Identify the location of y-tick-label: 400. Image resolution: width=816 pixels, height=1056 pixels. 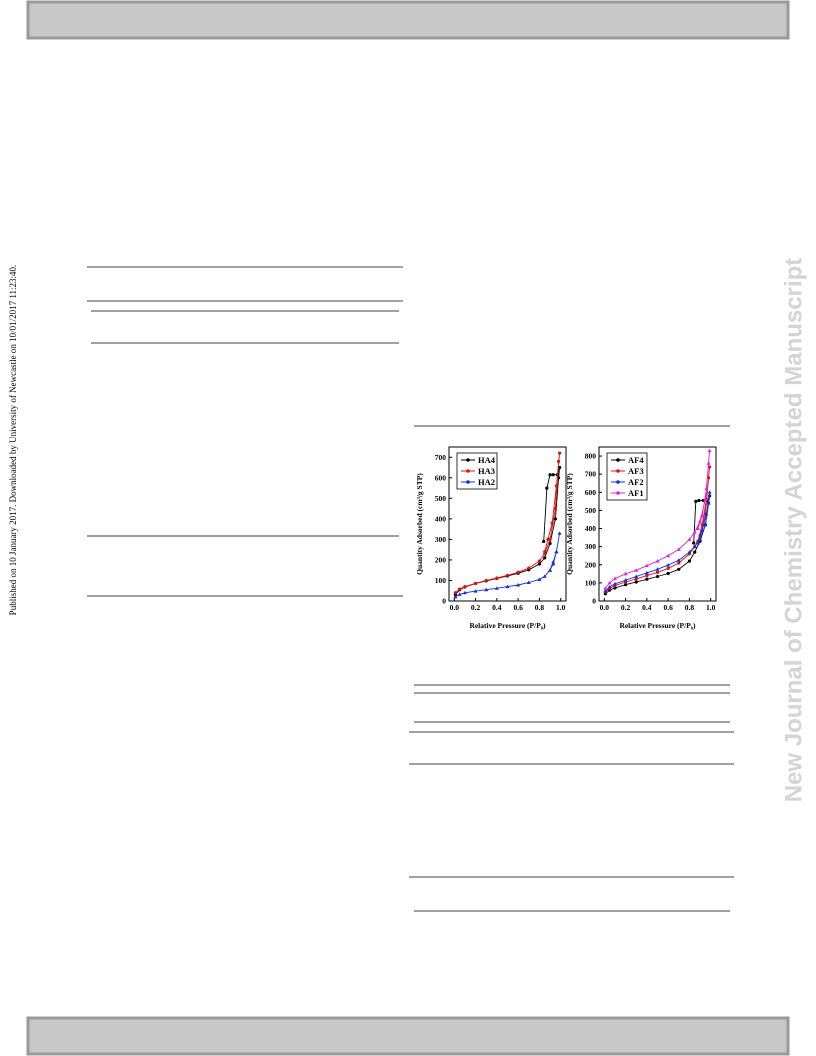
(591, 528).